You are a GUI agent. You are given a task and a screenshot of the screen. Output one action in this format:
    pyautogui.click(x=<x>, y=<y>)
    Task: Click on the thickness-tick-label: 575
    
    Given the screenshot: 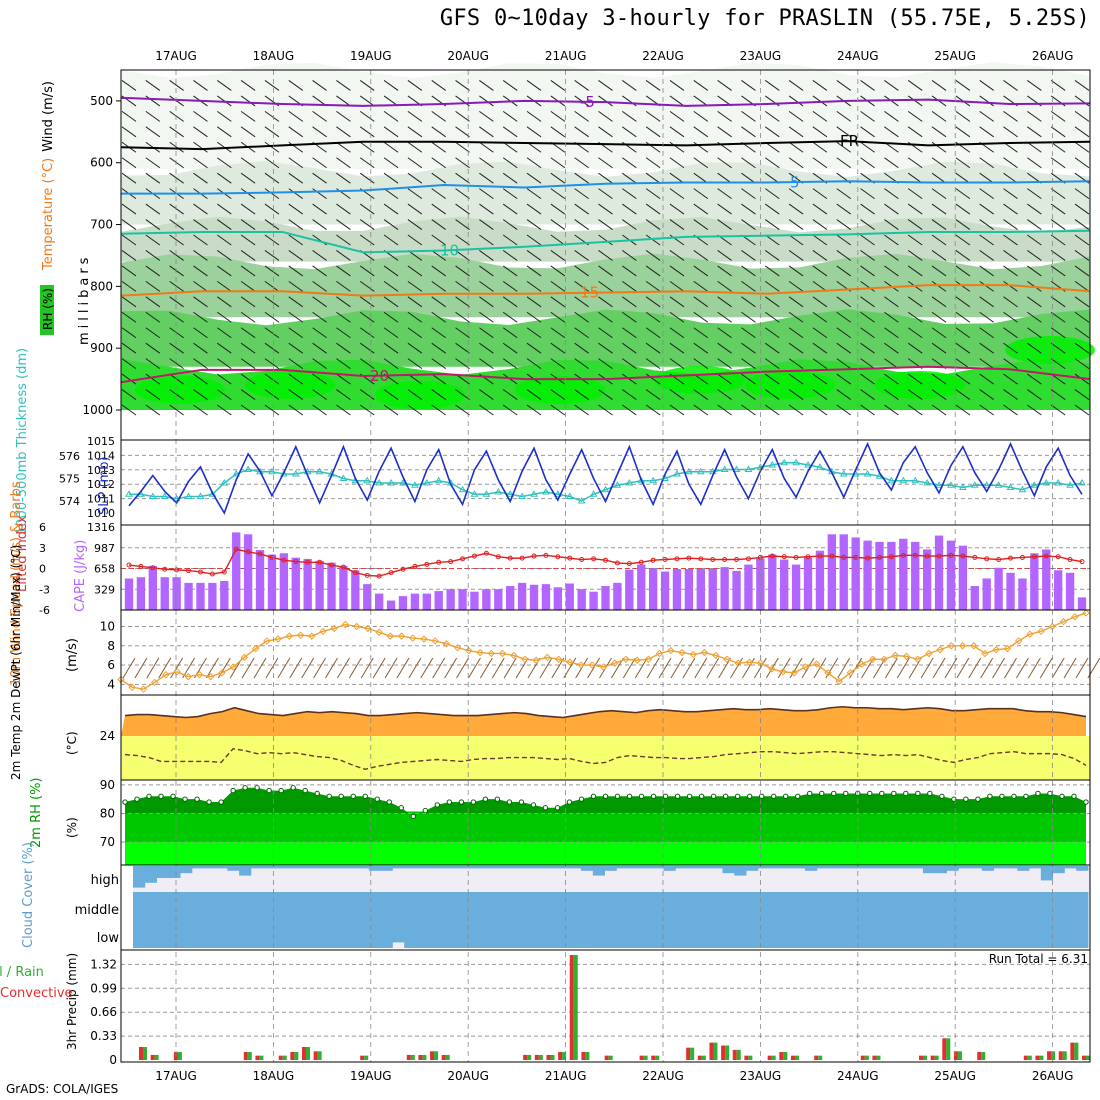 What is the action you would take?
    pyautogui.click(x=69, y=479)
    